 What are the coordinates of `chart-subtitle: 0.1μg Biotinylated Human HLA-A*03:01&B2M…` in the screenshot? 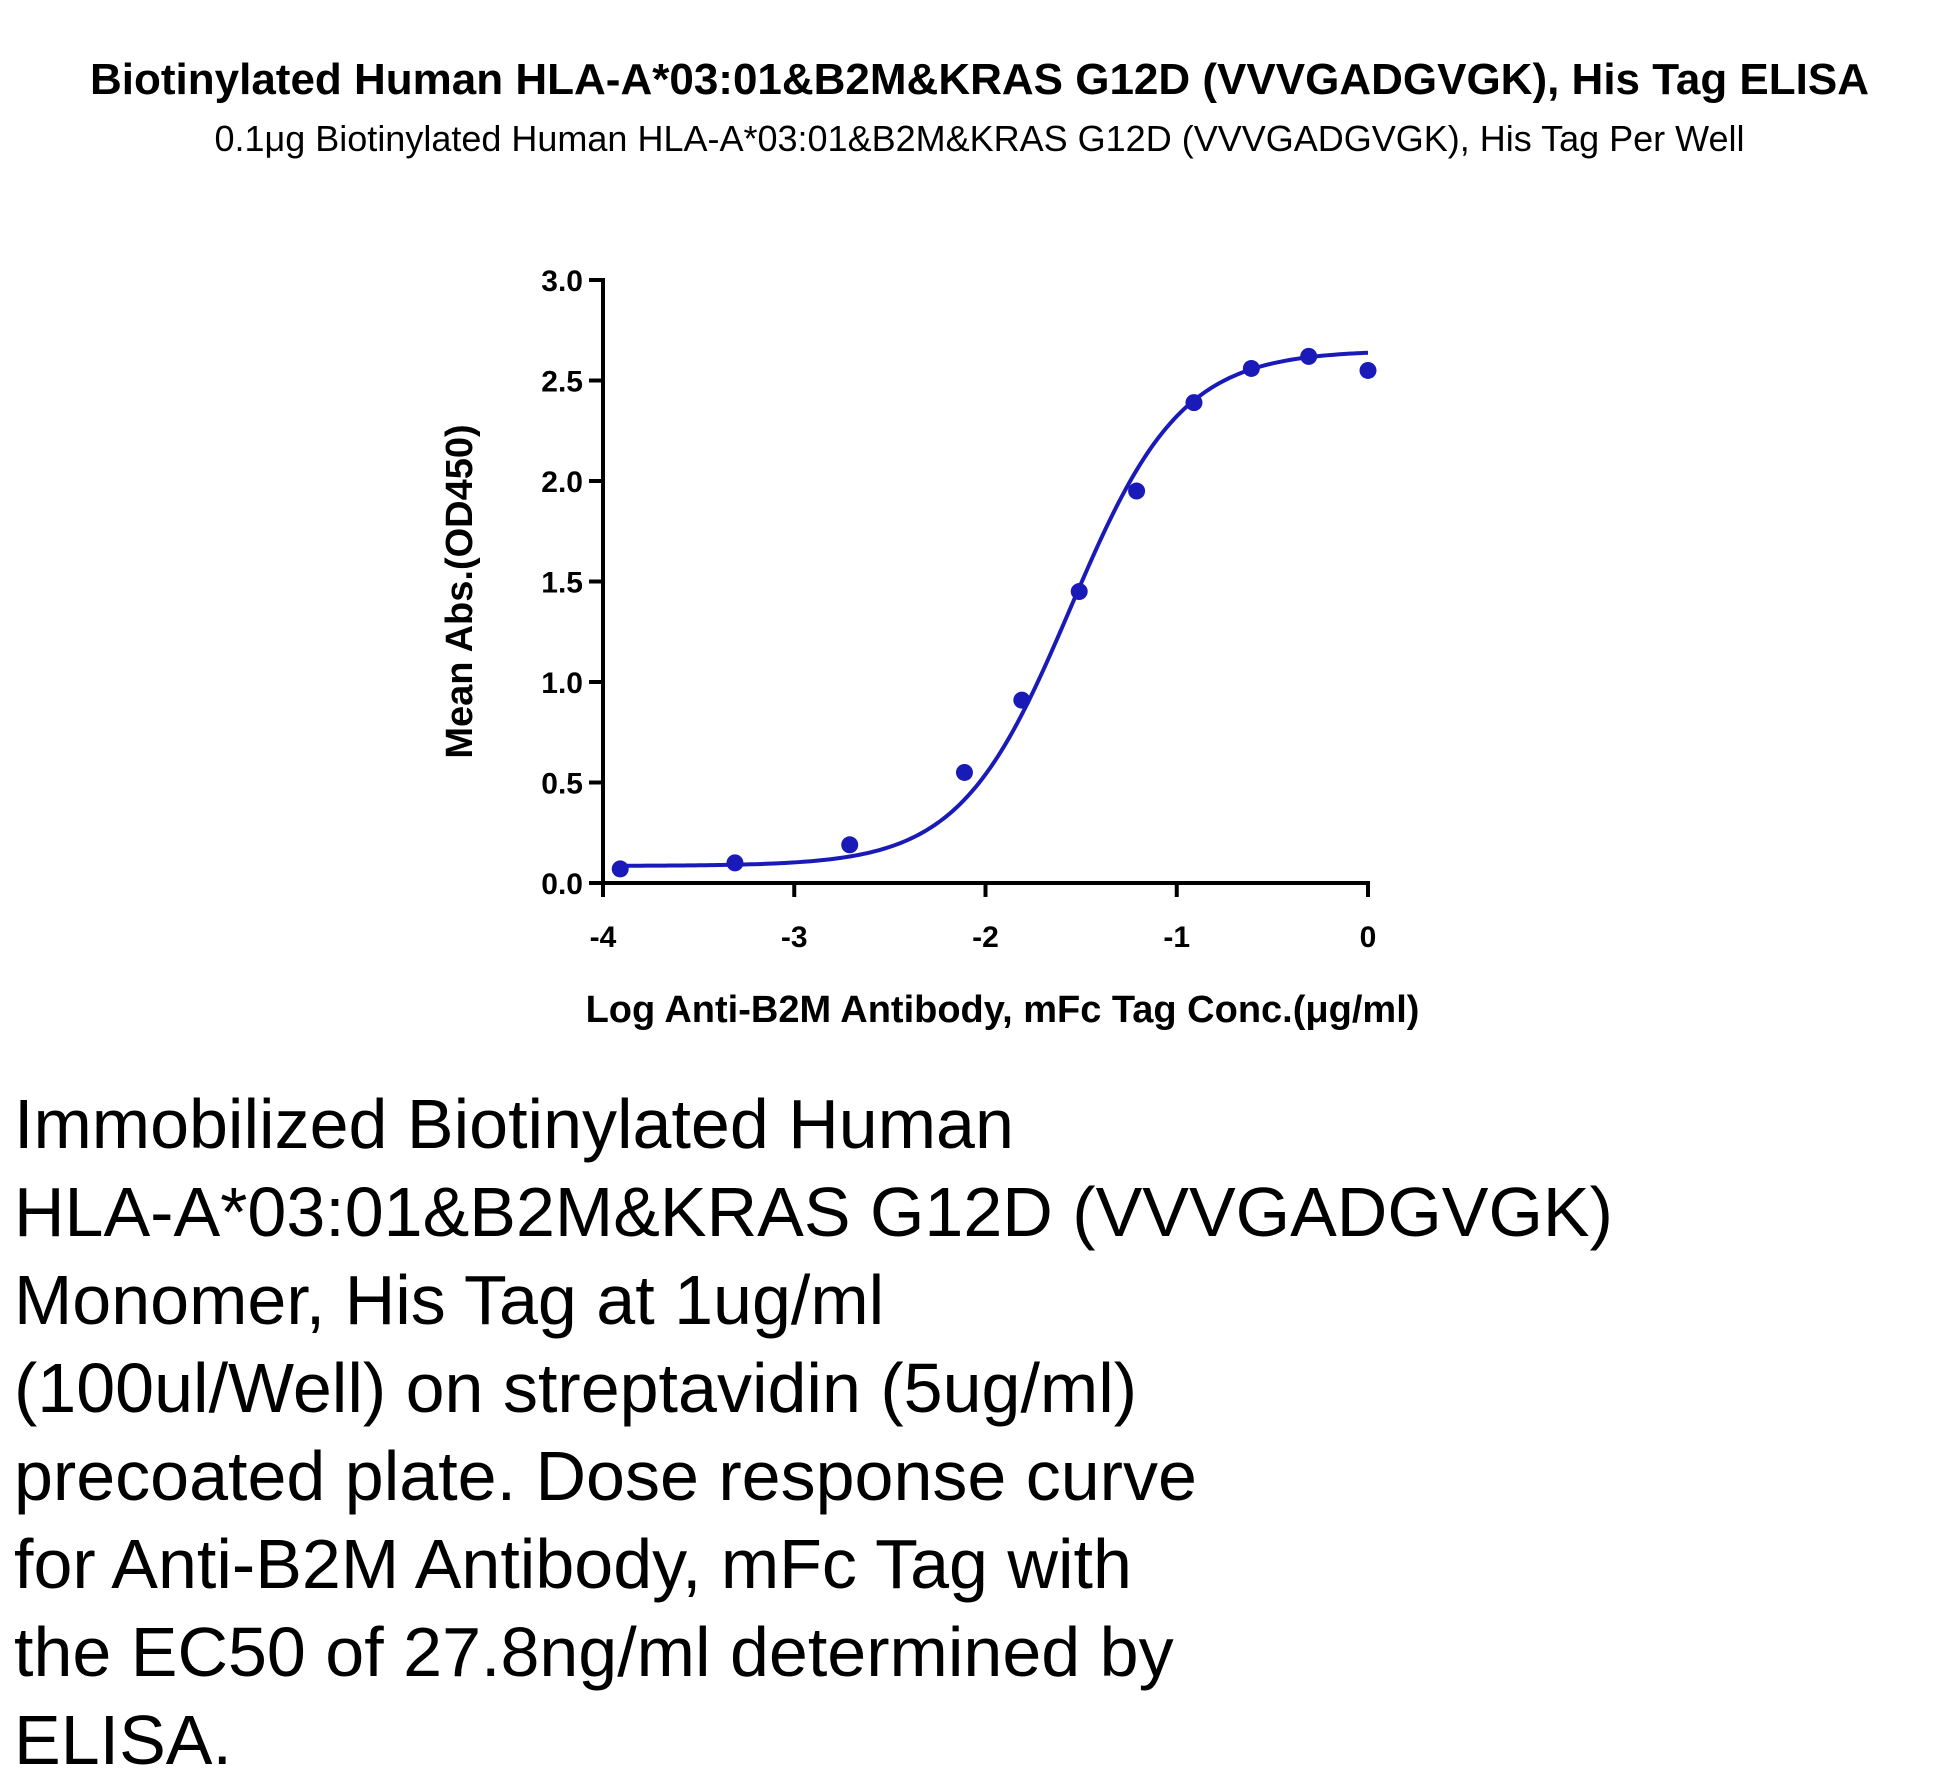 It's located at (979, 138).